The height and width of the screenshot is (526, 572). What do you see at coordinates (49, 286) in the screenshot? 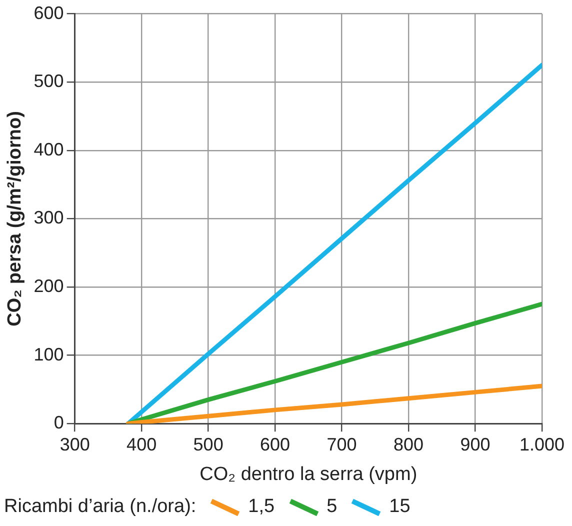
I see `y-tick-label: 200` at bounding box center [49, 286].